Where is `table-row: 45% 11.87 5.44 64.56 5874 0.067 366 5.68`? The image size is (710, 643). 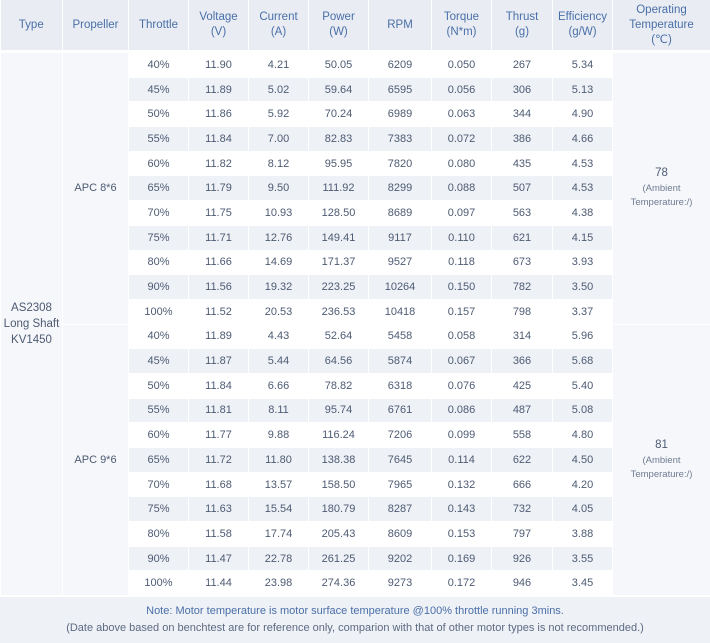
table-row: 45% 11.87 5.44 64.56 5874 0.067 366 5.68 is located at coordinates (355, 361).